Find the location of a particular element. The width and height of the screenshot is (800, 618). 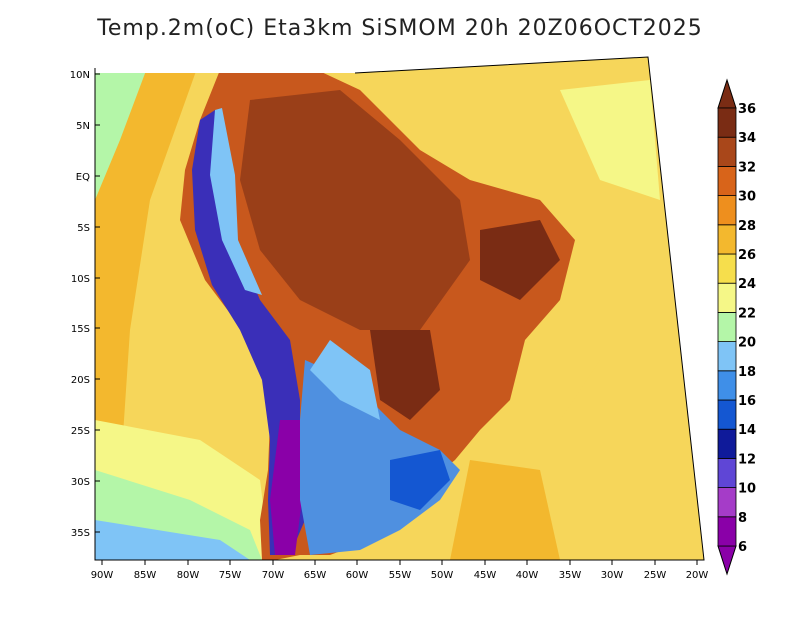

lon-label: 85W is located at coordinates (145, 575).